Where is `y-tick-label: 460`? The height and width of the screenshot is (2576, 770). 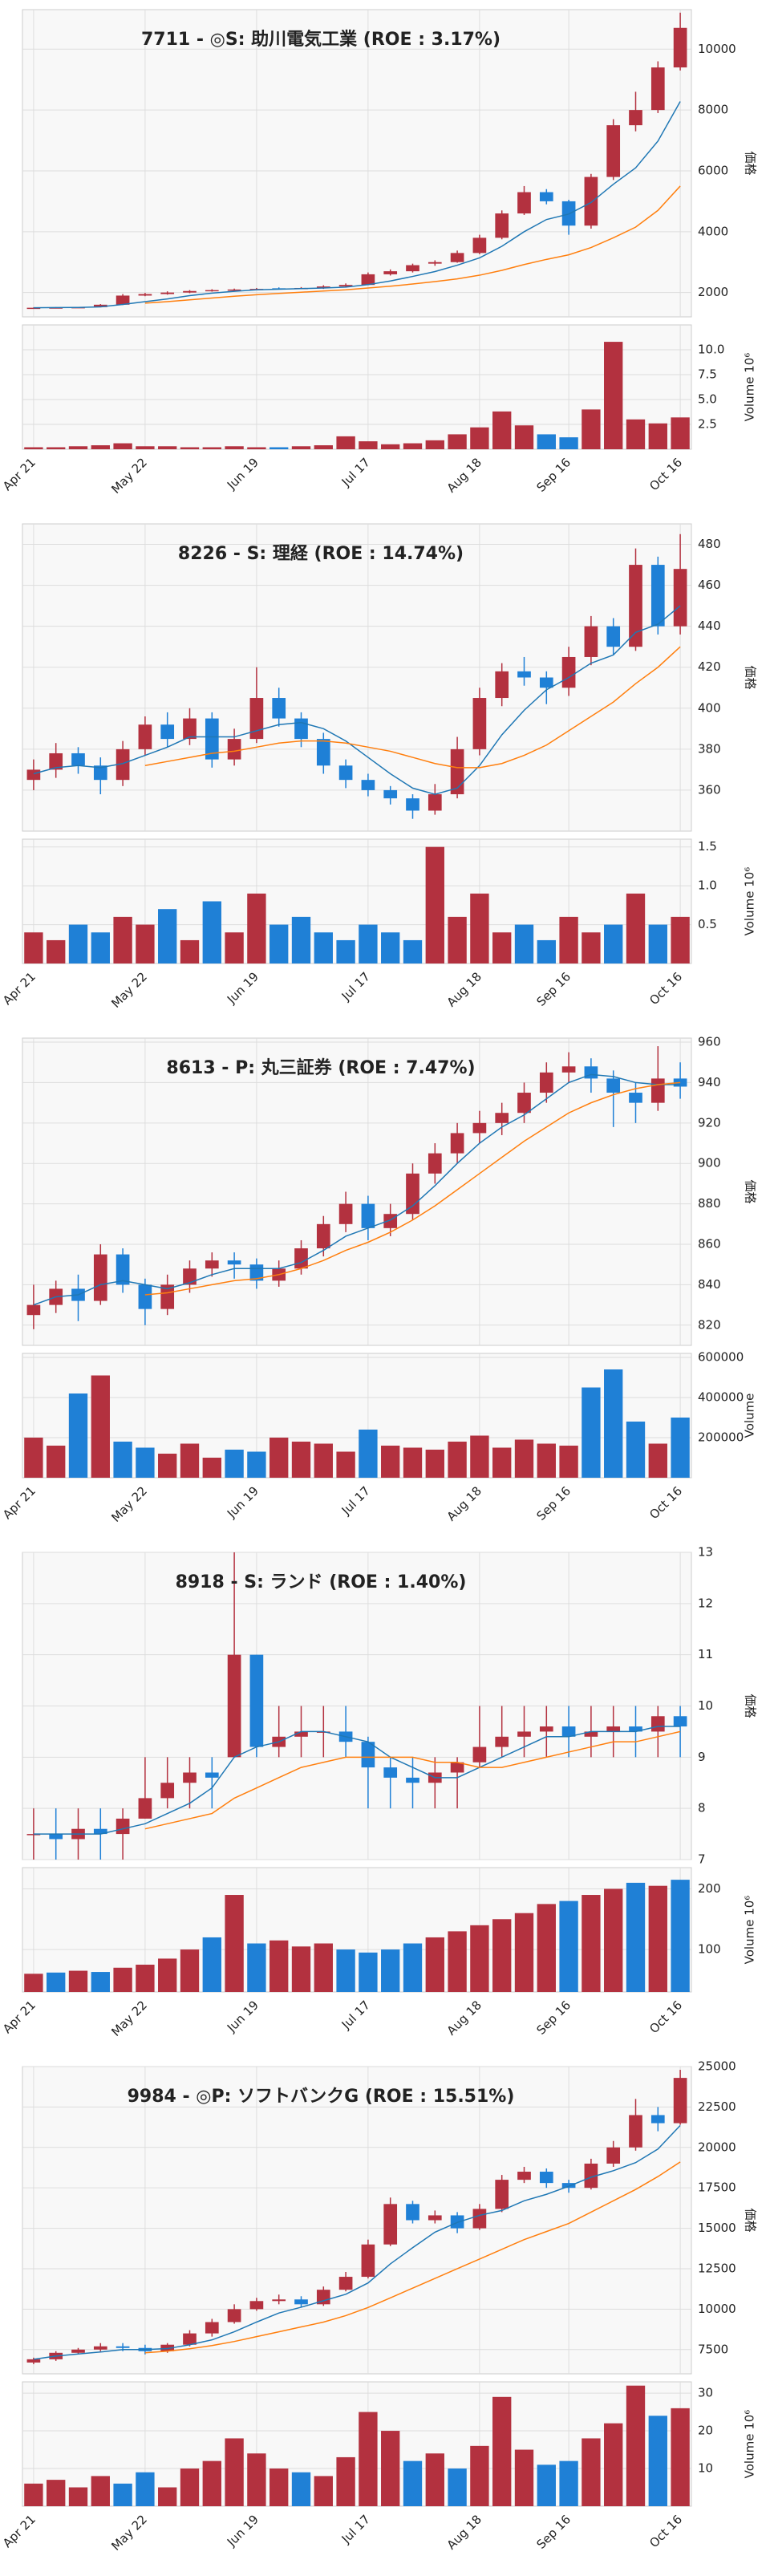
y-tick-label: 460 is located at coordinates (709, 585).